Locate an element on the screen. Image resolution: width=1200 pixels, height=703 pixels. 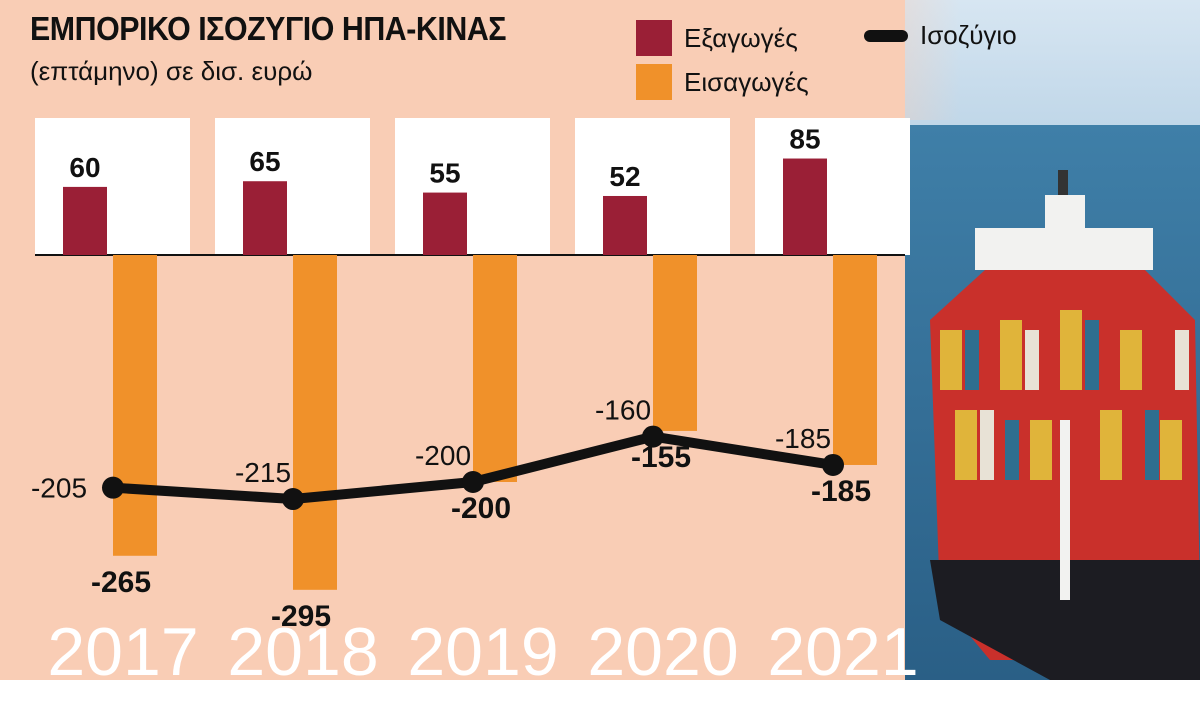
legend-item-balance: Ισοζύγιο is located at coordinates (940, 35).